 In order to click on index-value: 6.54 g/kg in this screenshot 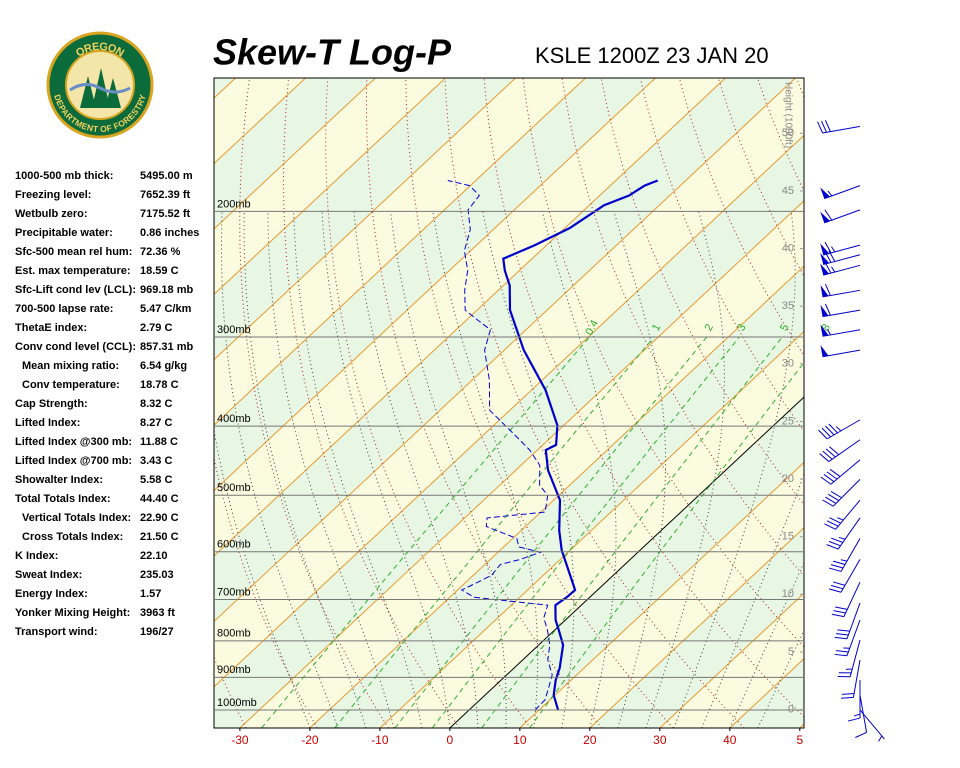, I will do `click(163, 366)`.